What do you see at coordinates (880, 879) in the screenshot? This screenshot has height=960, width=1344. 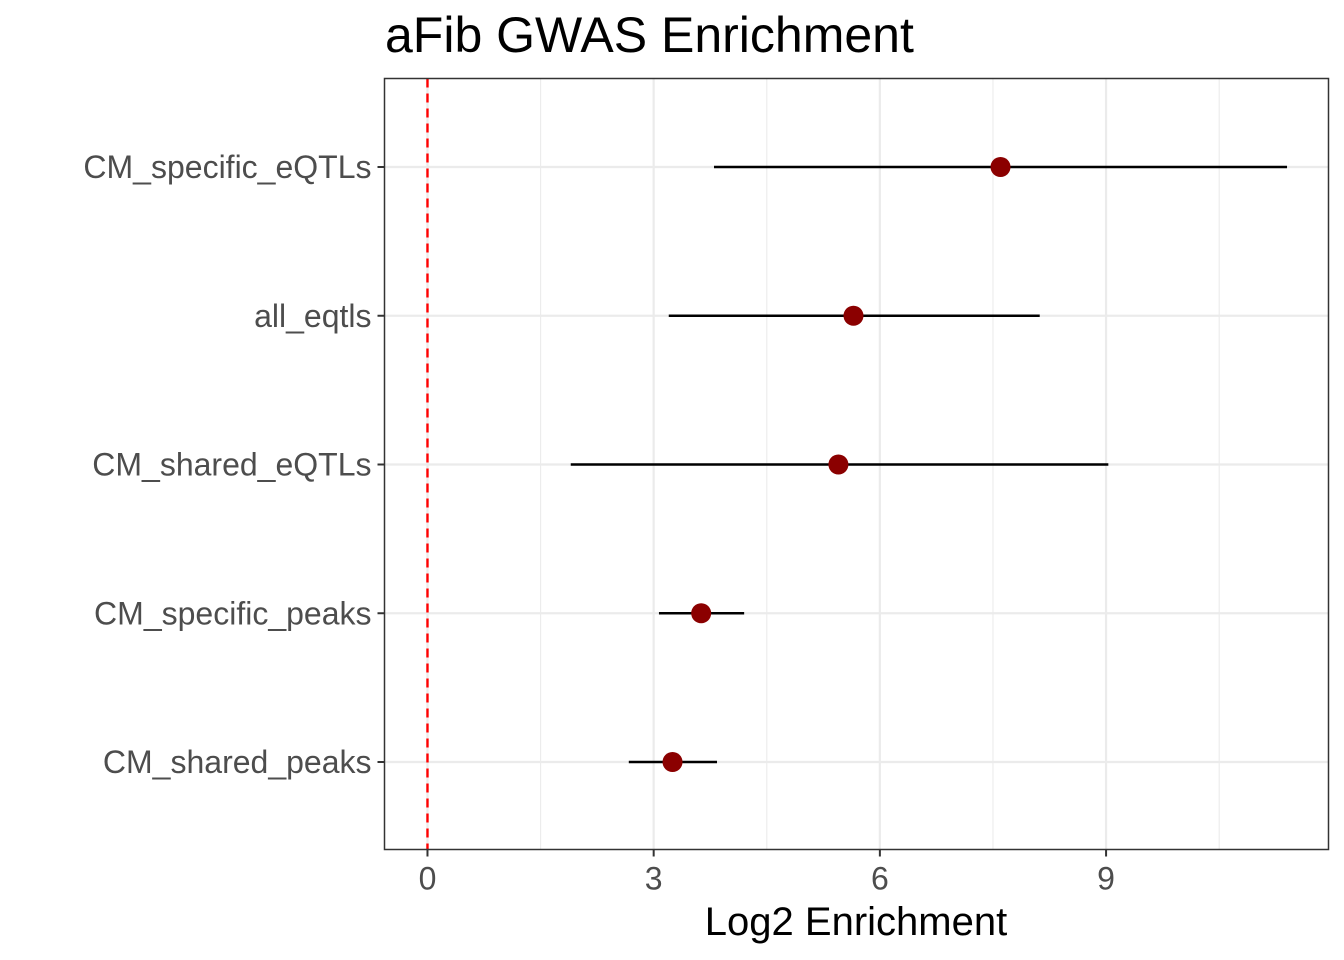 I see `x-tick-label: 6` at bounding box center [880, 879].